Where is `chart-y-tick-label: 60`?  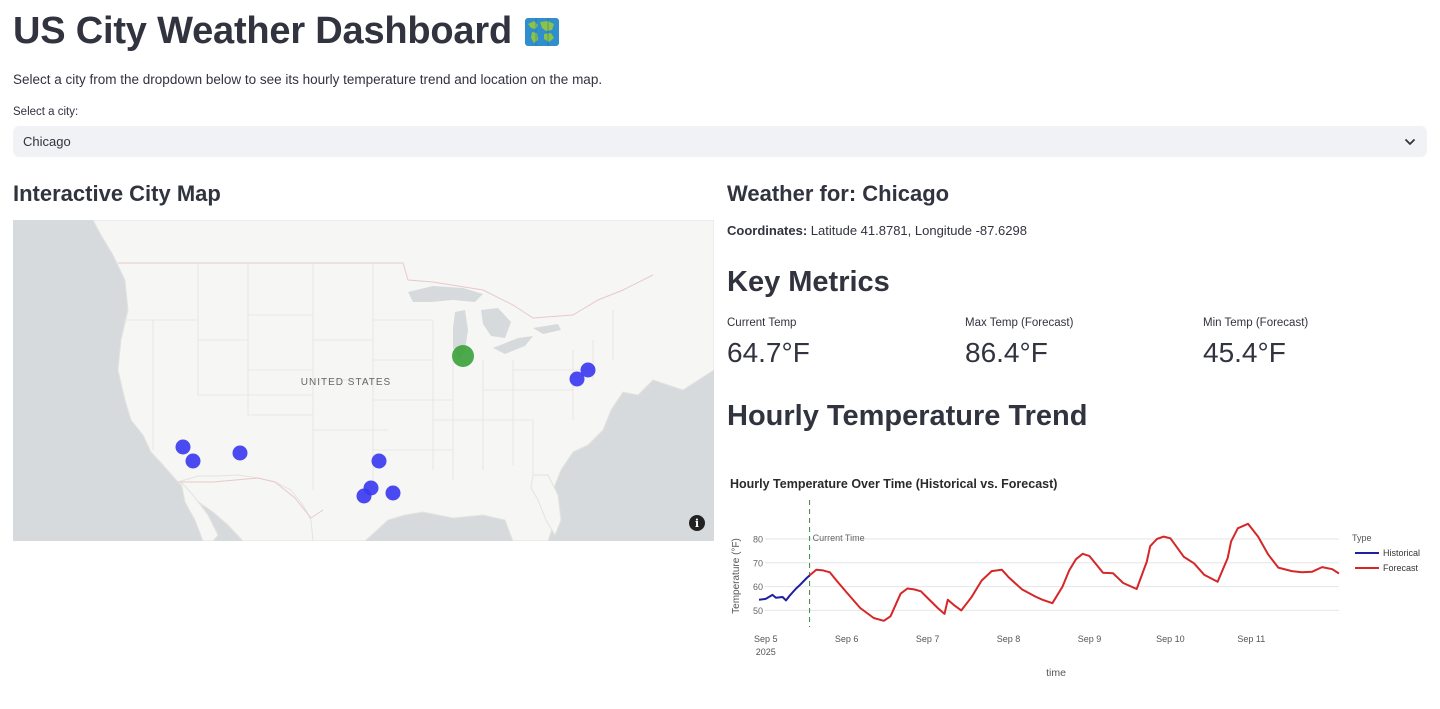 chart-y-tick-label: 60 is located at coordinates (758, 587).